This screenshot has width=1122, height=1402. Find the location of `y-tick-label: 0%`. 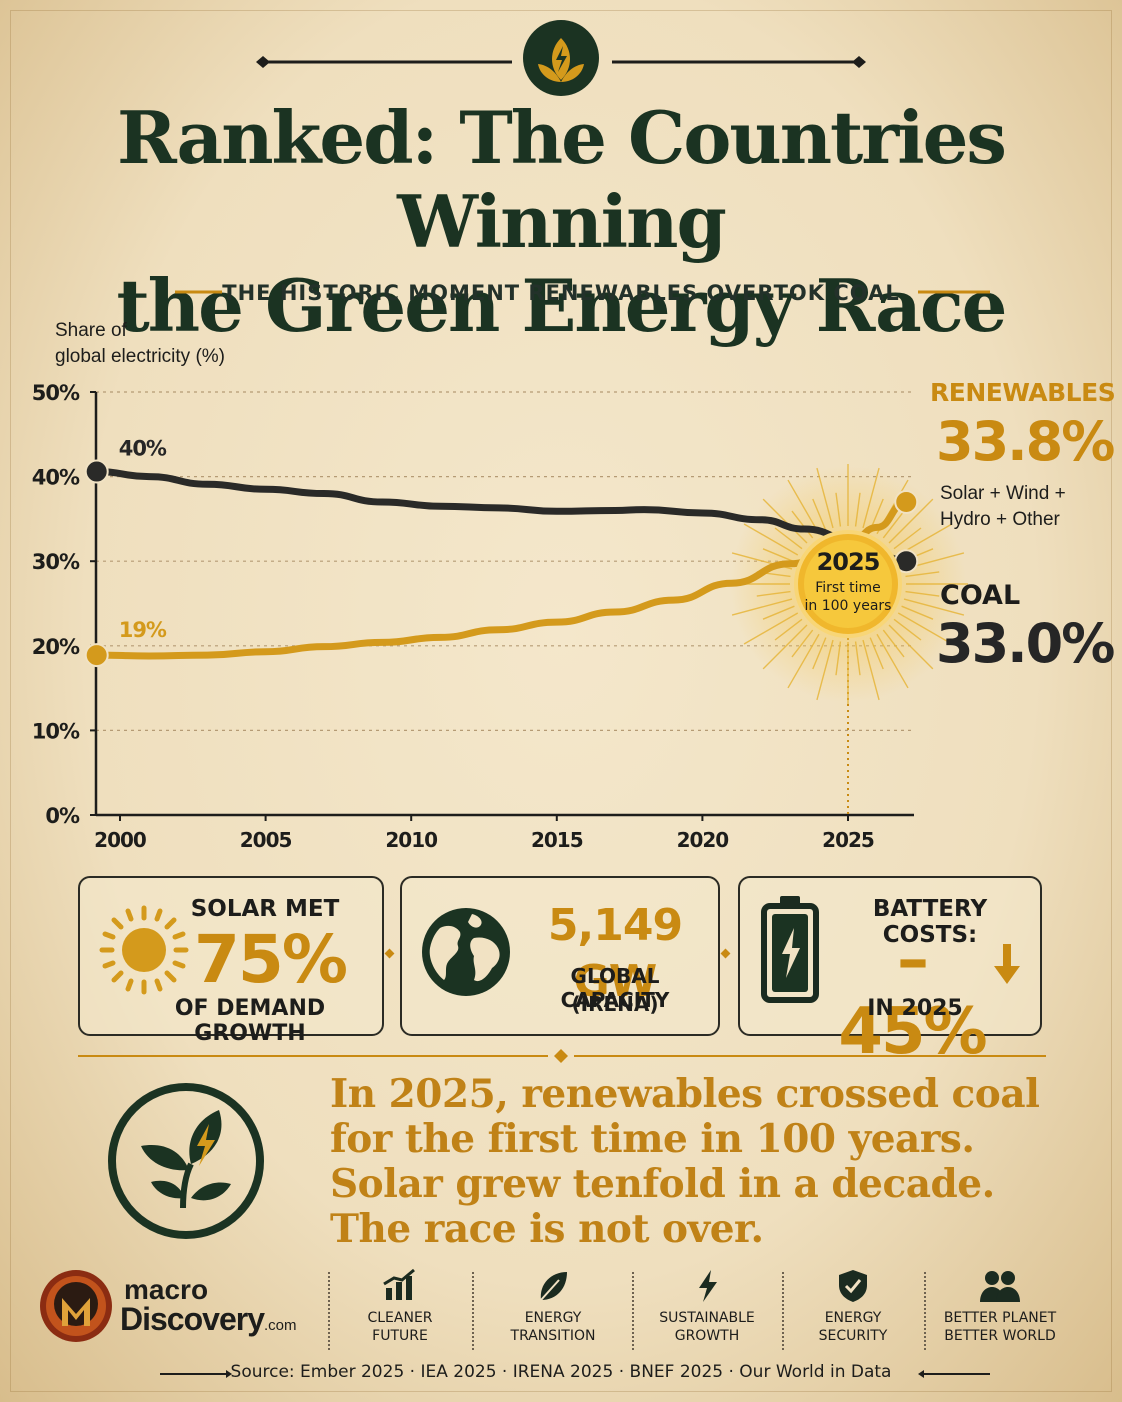

y-tick-label: 0% is located at coordinates (62, 816).